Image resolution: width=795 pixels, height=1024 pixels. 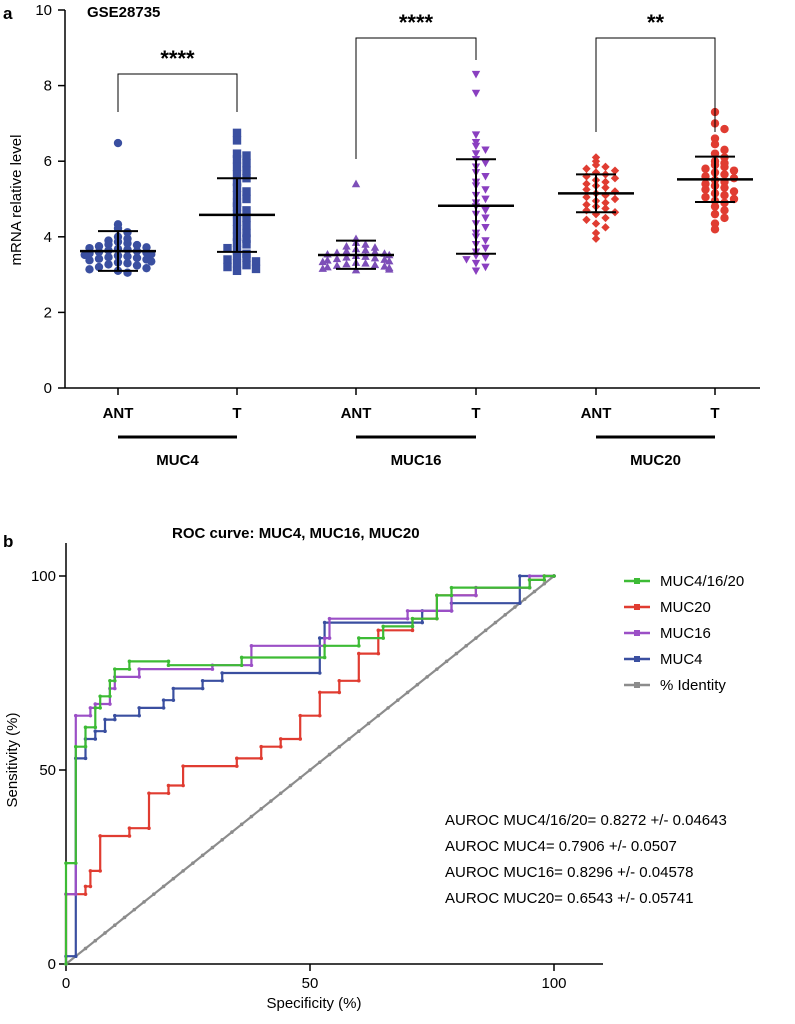 I want to click on x-tick-label: 100, so click(x=553, y=983).